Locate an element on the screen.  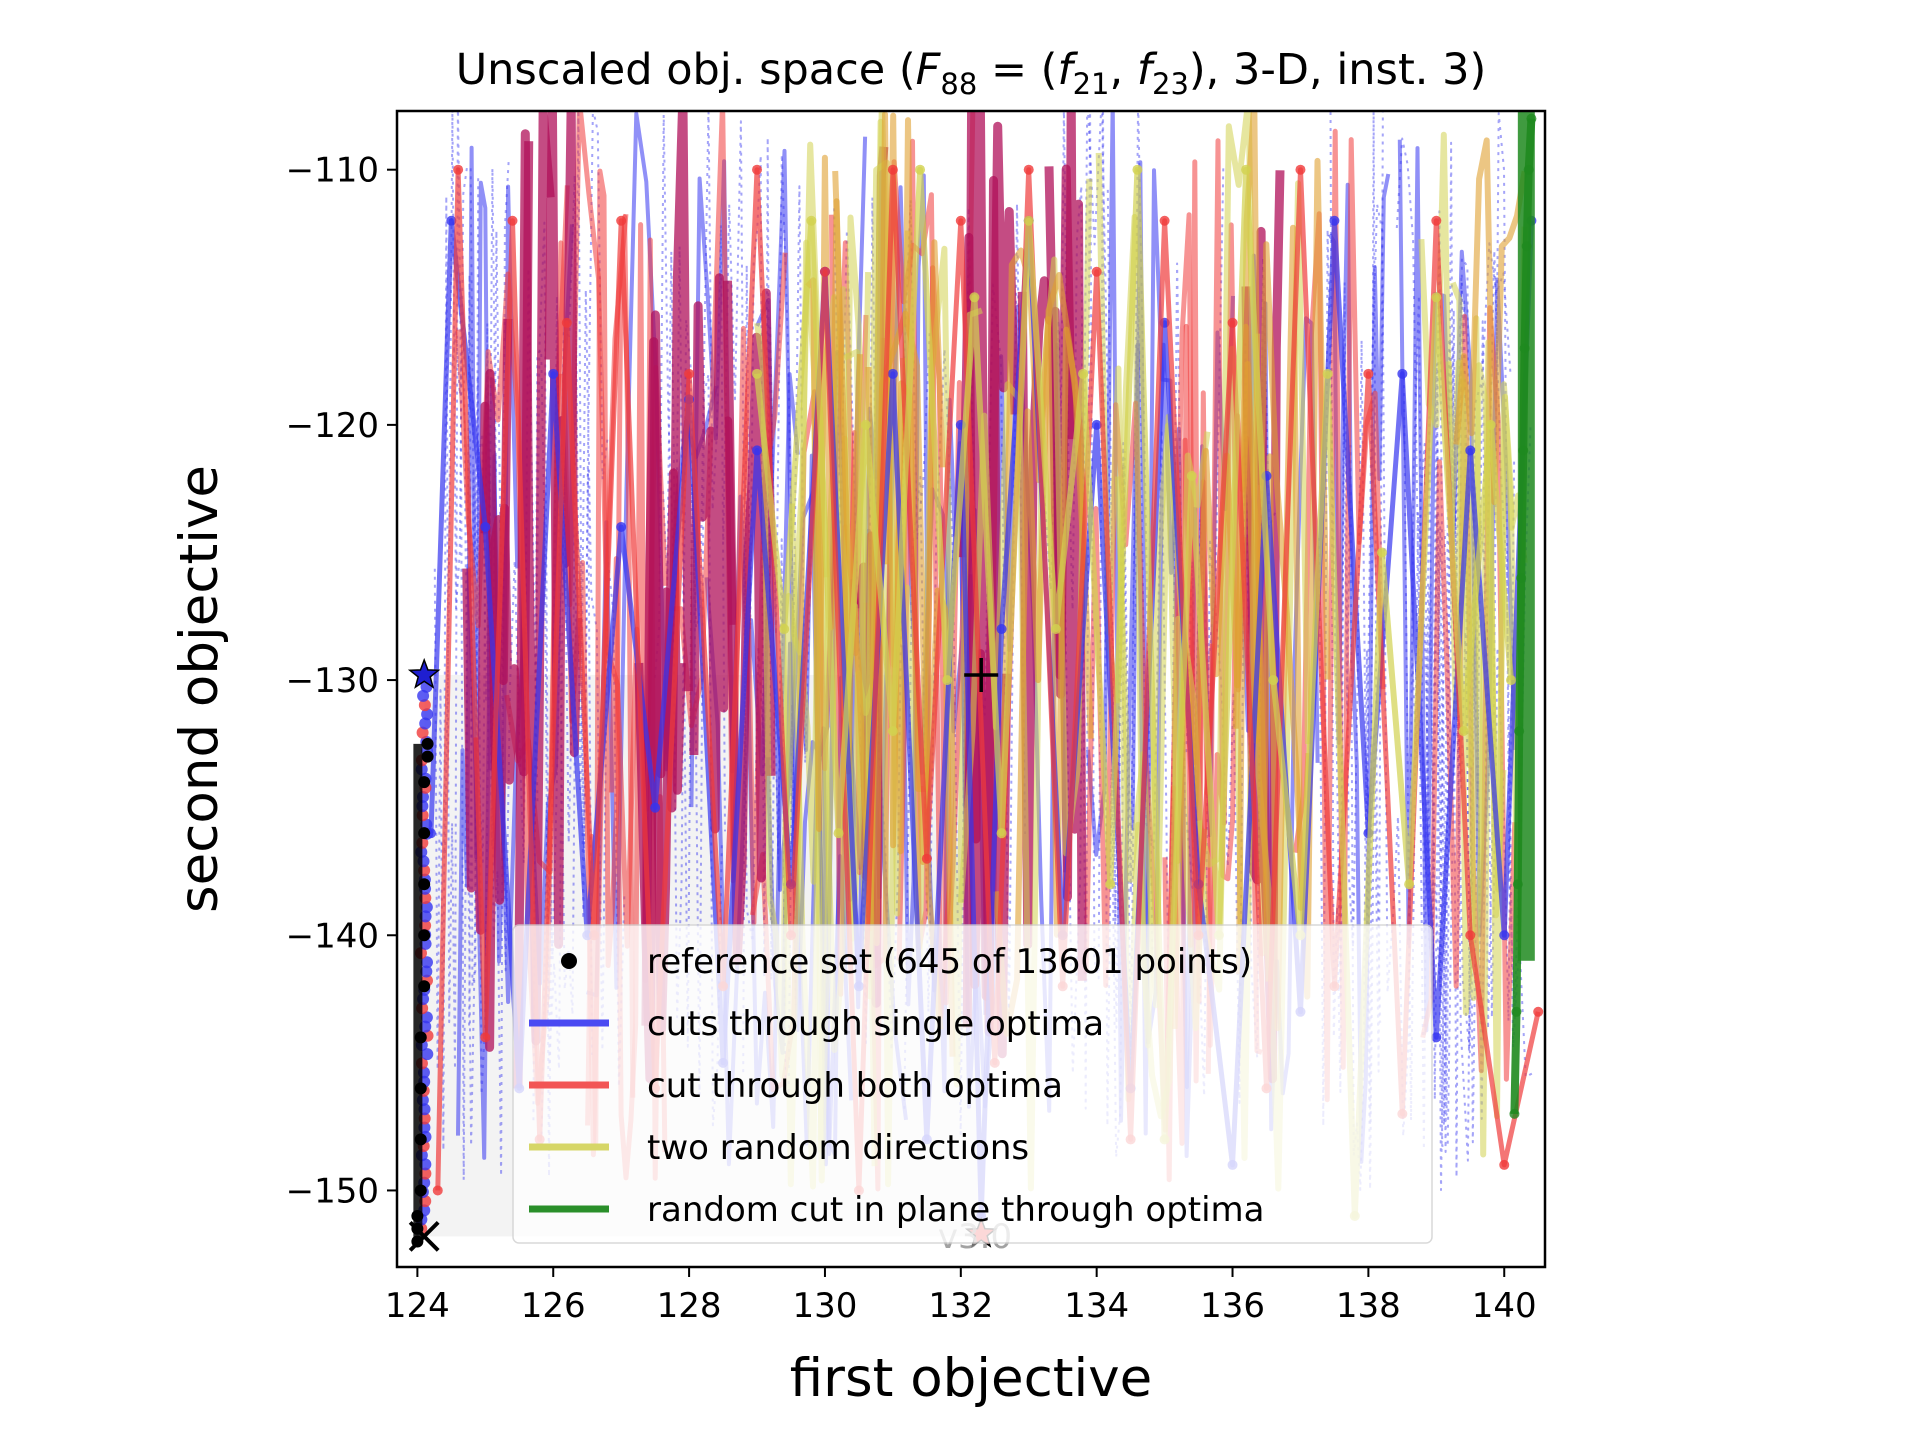
y-tick-label: −120 is located at coordinates (332, 426).